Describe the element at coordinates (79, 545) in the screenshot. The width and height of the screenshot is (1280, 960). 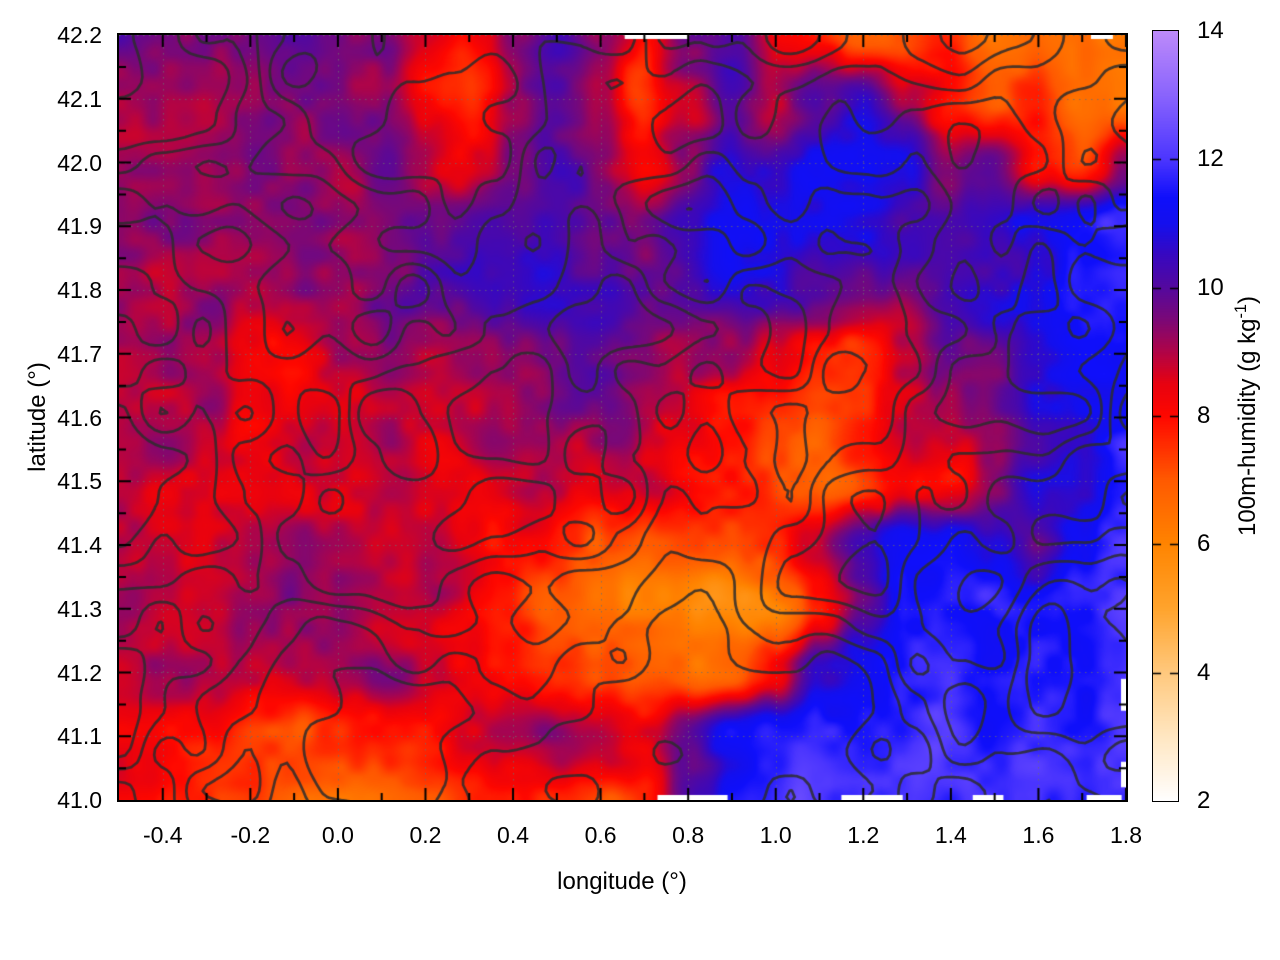
I see `y-tick-label: 41.4` at that location.